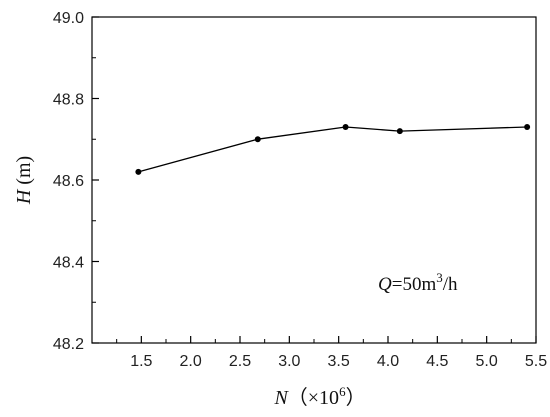 The image size is (550, 417). Describe the element at coordinates (339, 361) in the screenshot. I see `x-tick-label: 3.5` at that location.